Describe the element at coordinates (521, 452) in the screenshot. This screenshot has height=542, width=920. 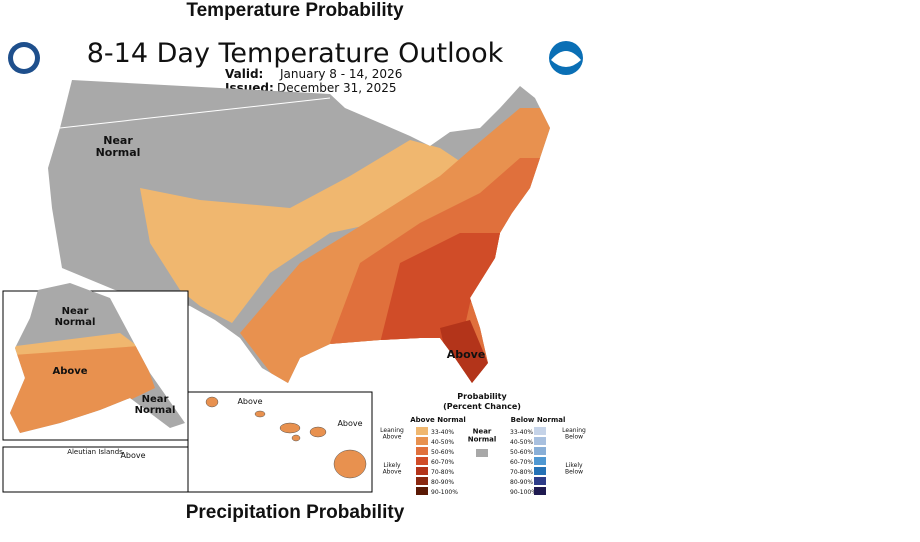
I see `legend-below-range: 50-60%` at that location.